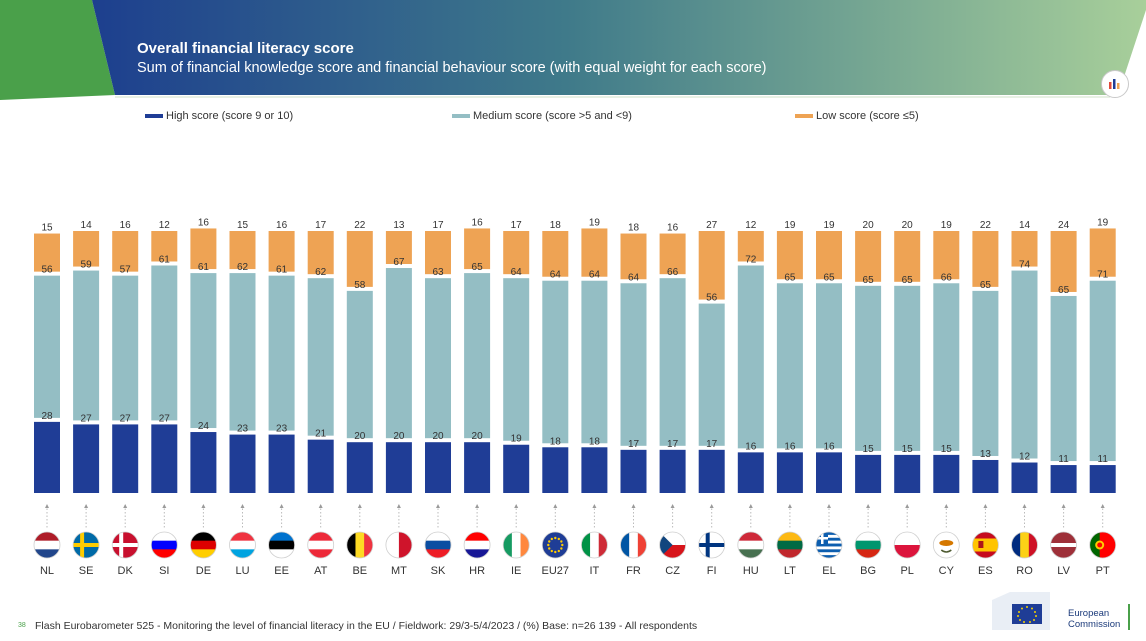 The image size is (1146, 641). Describe the element at coordinates (282, 225) in the screenshot. I see `label-low-EE: 16` at that location.